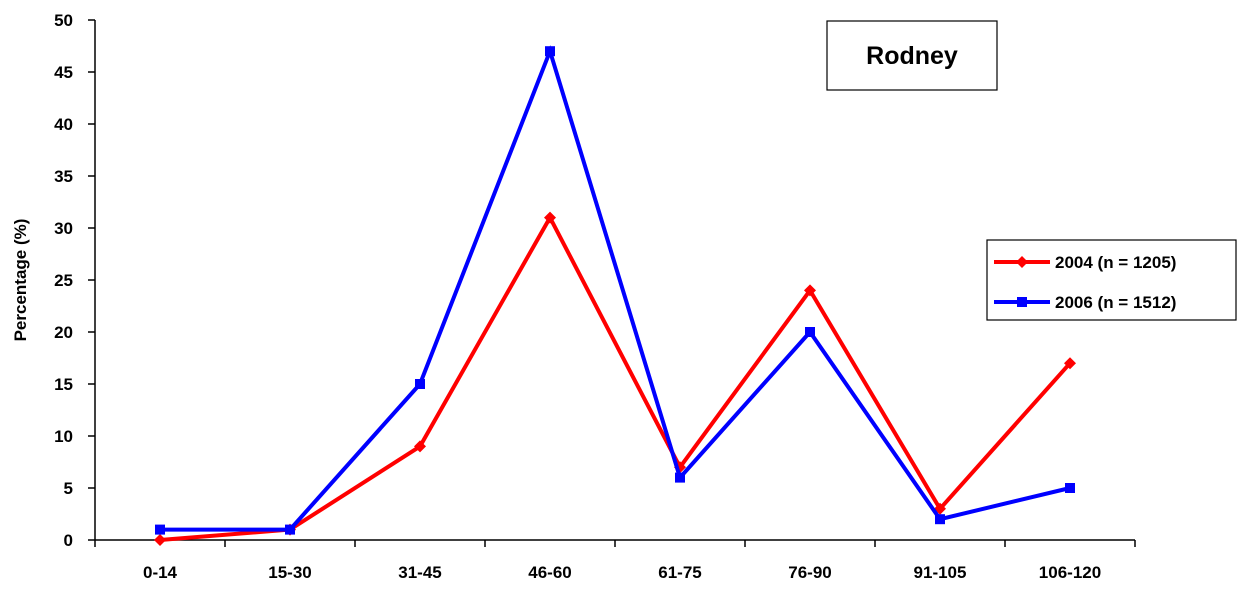 The image size is (1241, 590). Describe the element at coordinates (160, 572) in the screenshot. I see `x-tick-label: 0-14` at that location.